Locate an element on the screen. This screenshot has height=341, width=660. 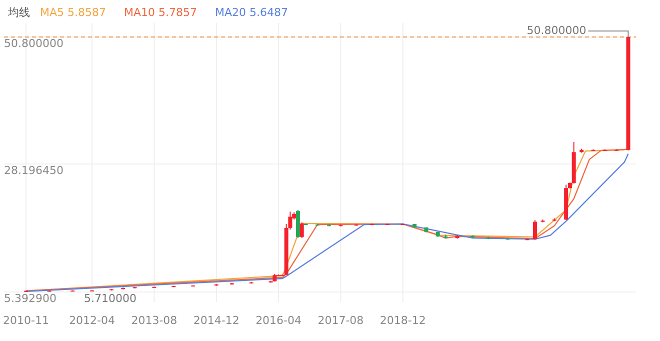
x-tick-label: 2014-12 is located at coordinates (216, 320).